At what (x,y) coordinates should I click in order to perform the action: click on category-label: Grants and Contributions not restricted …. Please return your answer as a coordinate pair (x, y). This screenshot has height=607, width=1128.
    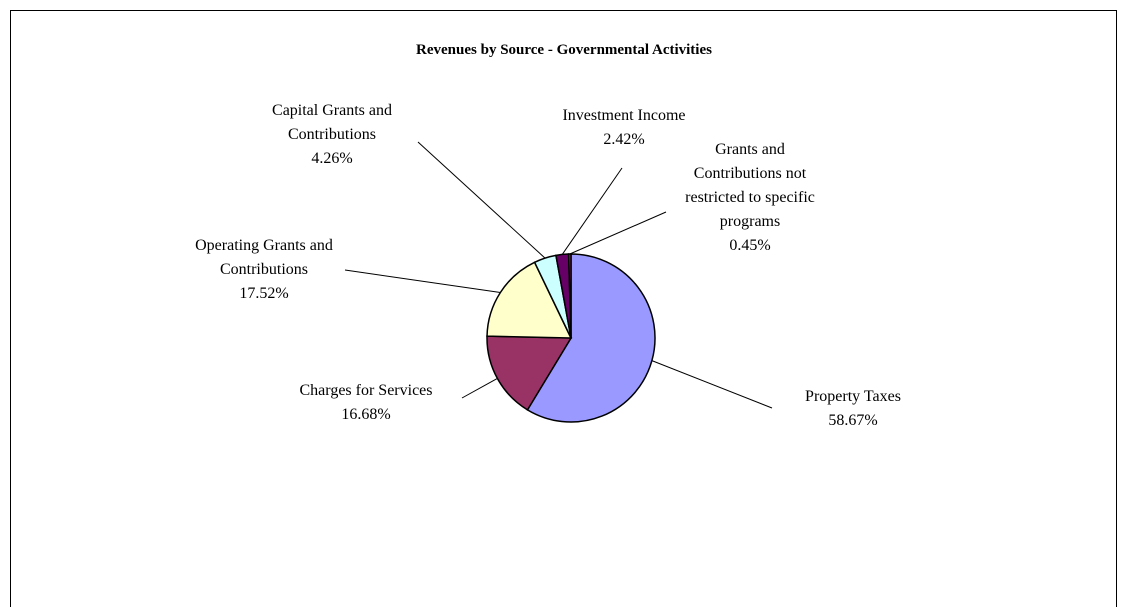
    Looking at the image, I should click on (750, 185).